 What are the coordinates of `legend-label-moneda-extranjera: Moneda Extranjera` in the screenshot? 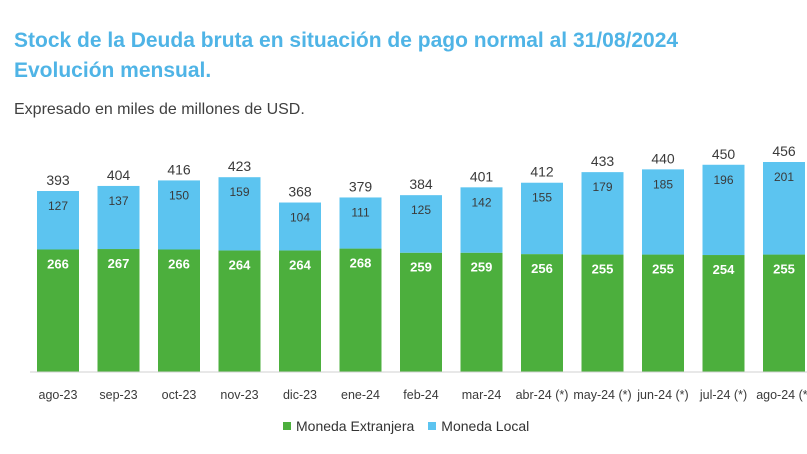 It's located at (355, 426).